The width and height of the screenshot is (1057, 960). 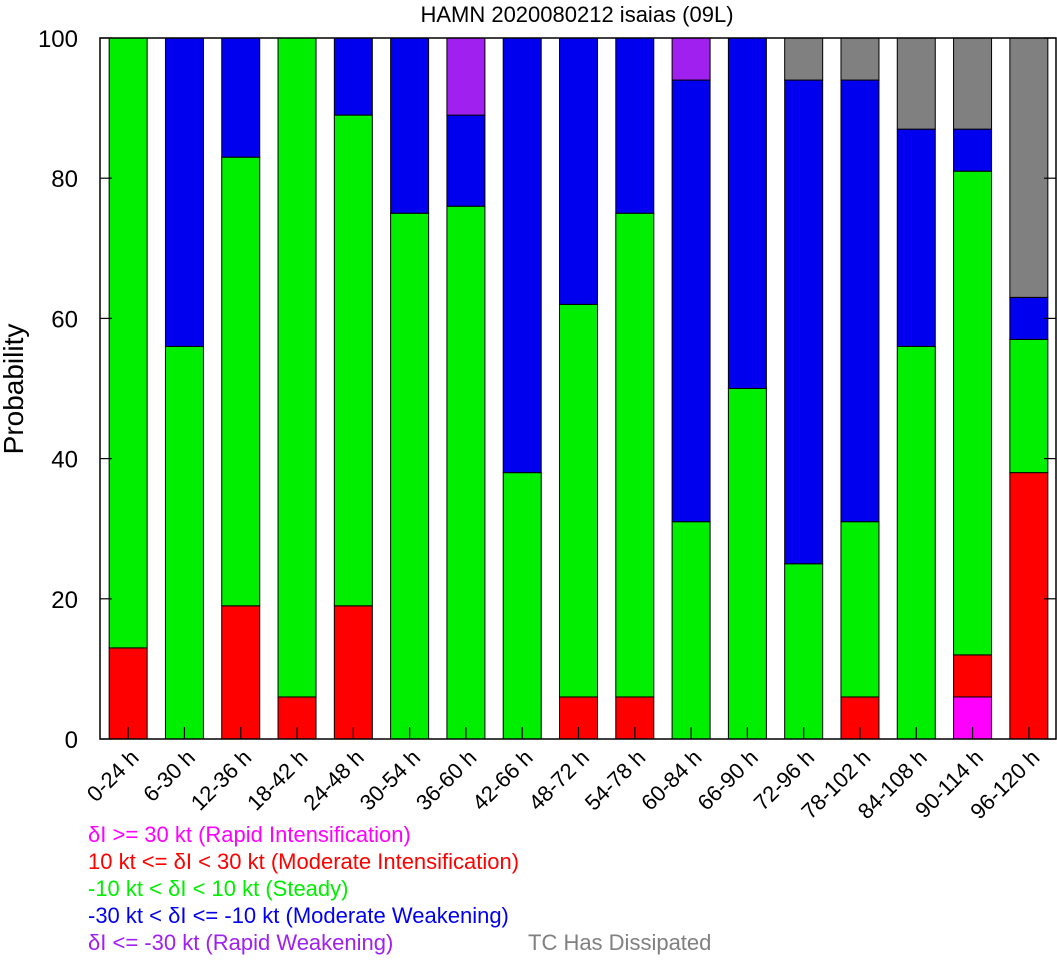 What do you see at coordinates (71, 740) in the screenshot?
I see `y-tick-label-0: 0` at bounding box center [71, 740].